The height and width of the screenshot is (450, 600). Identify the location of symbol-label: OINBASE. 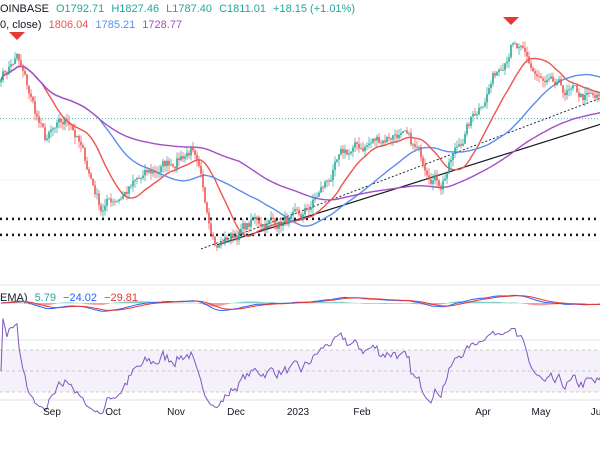
(24, 9).